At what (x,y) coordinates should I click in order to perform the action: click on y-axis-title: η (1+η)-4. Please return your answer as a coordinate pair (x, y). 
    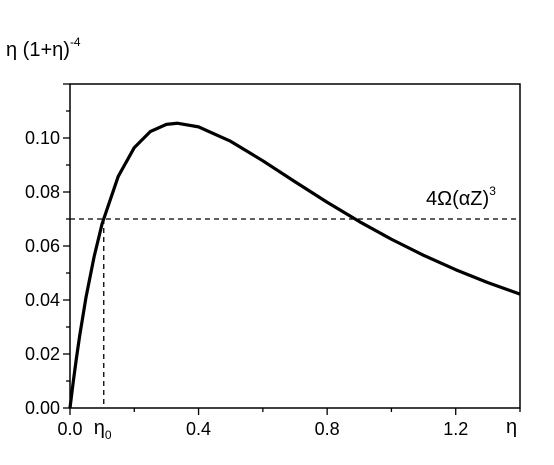
    Looking at the image, I should click on (43, 48).